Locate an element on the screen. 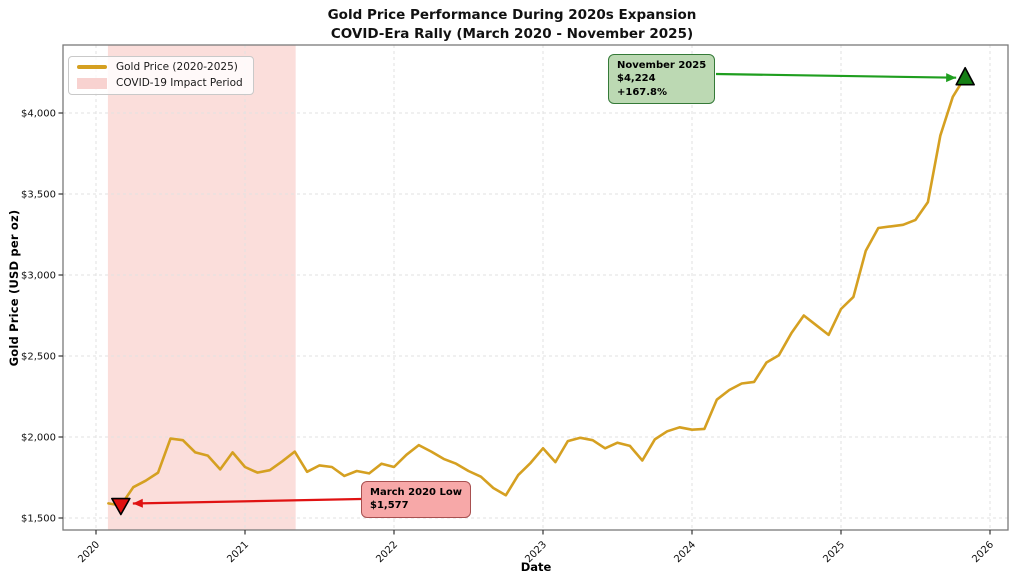  annotation-change: +167.8% is located at coordinates (642, 92).